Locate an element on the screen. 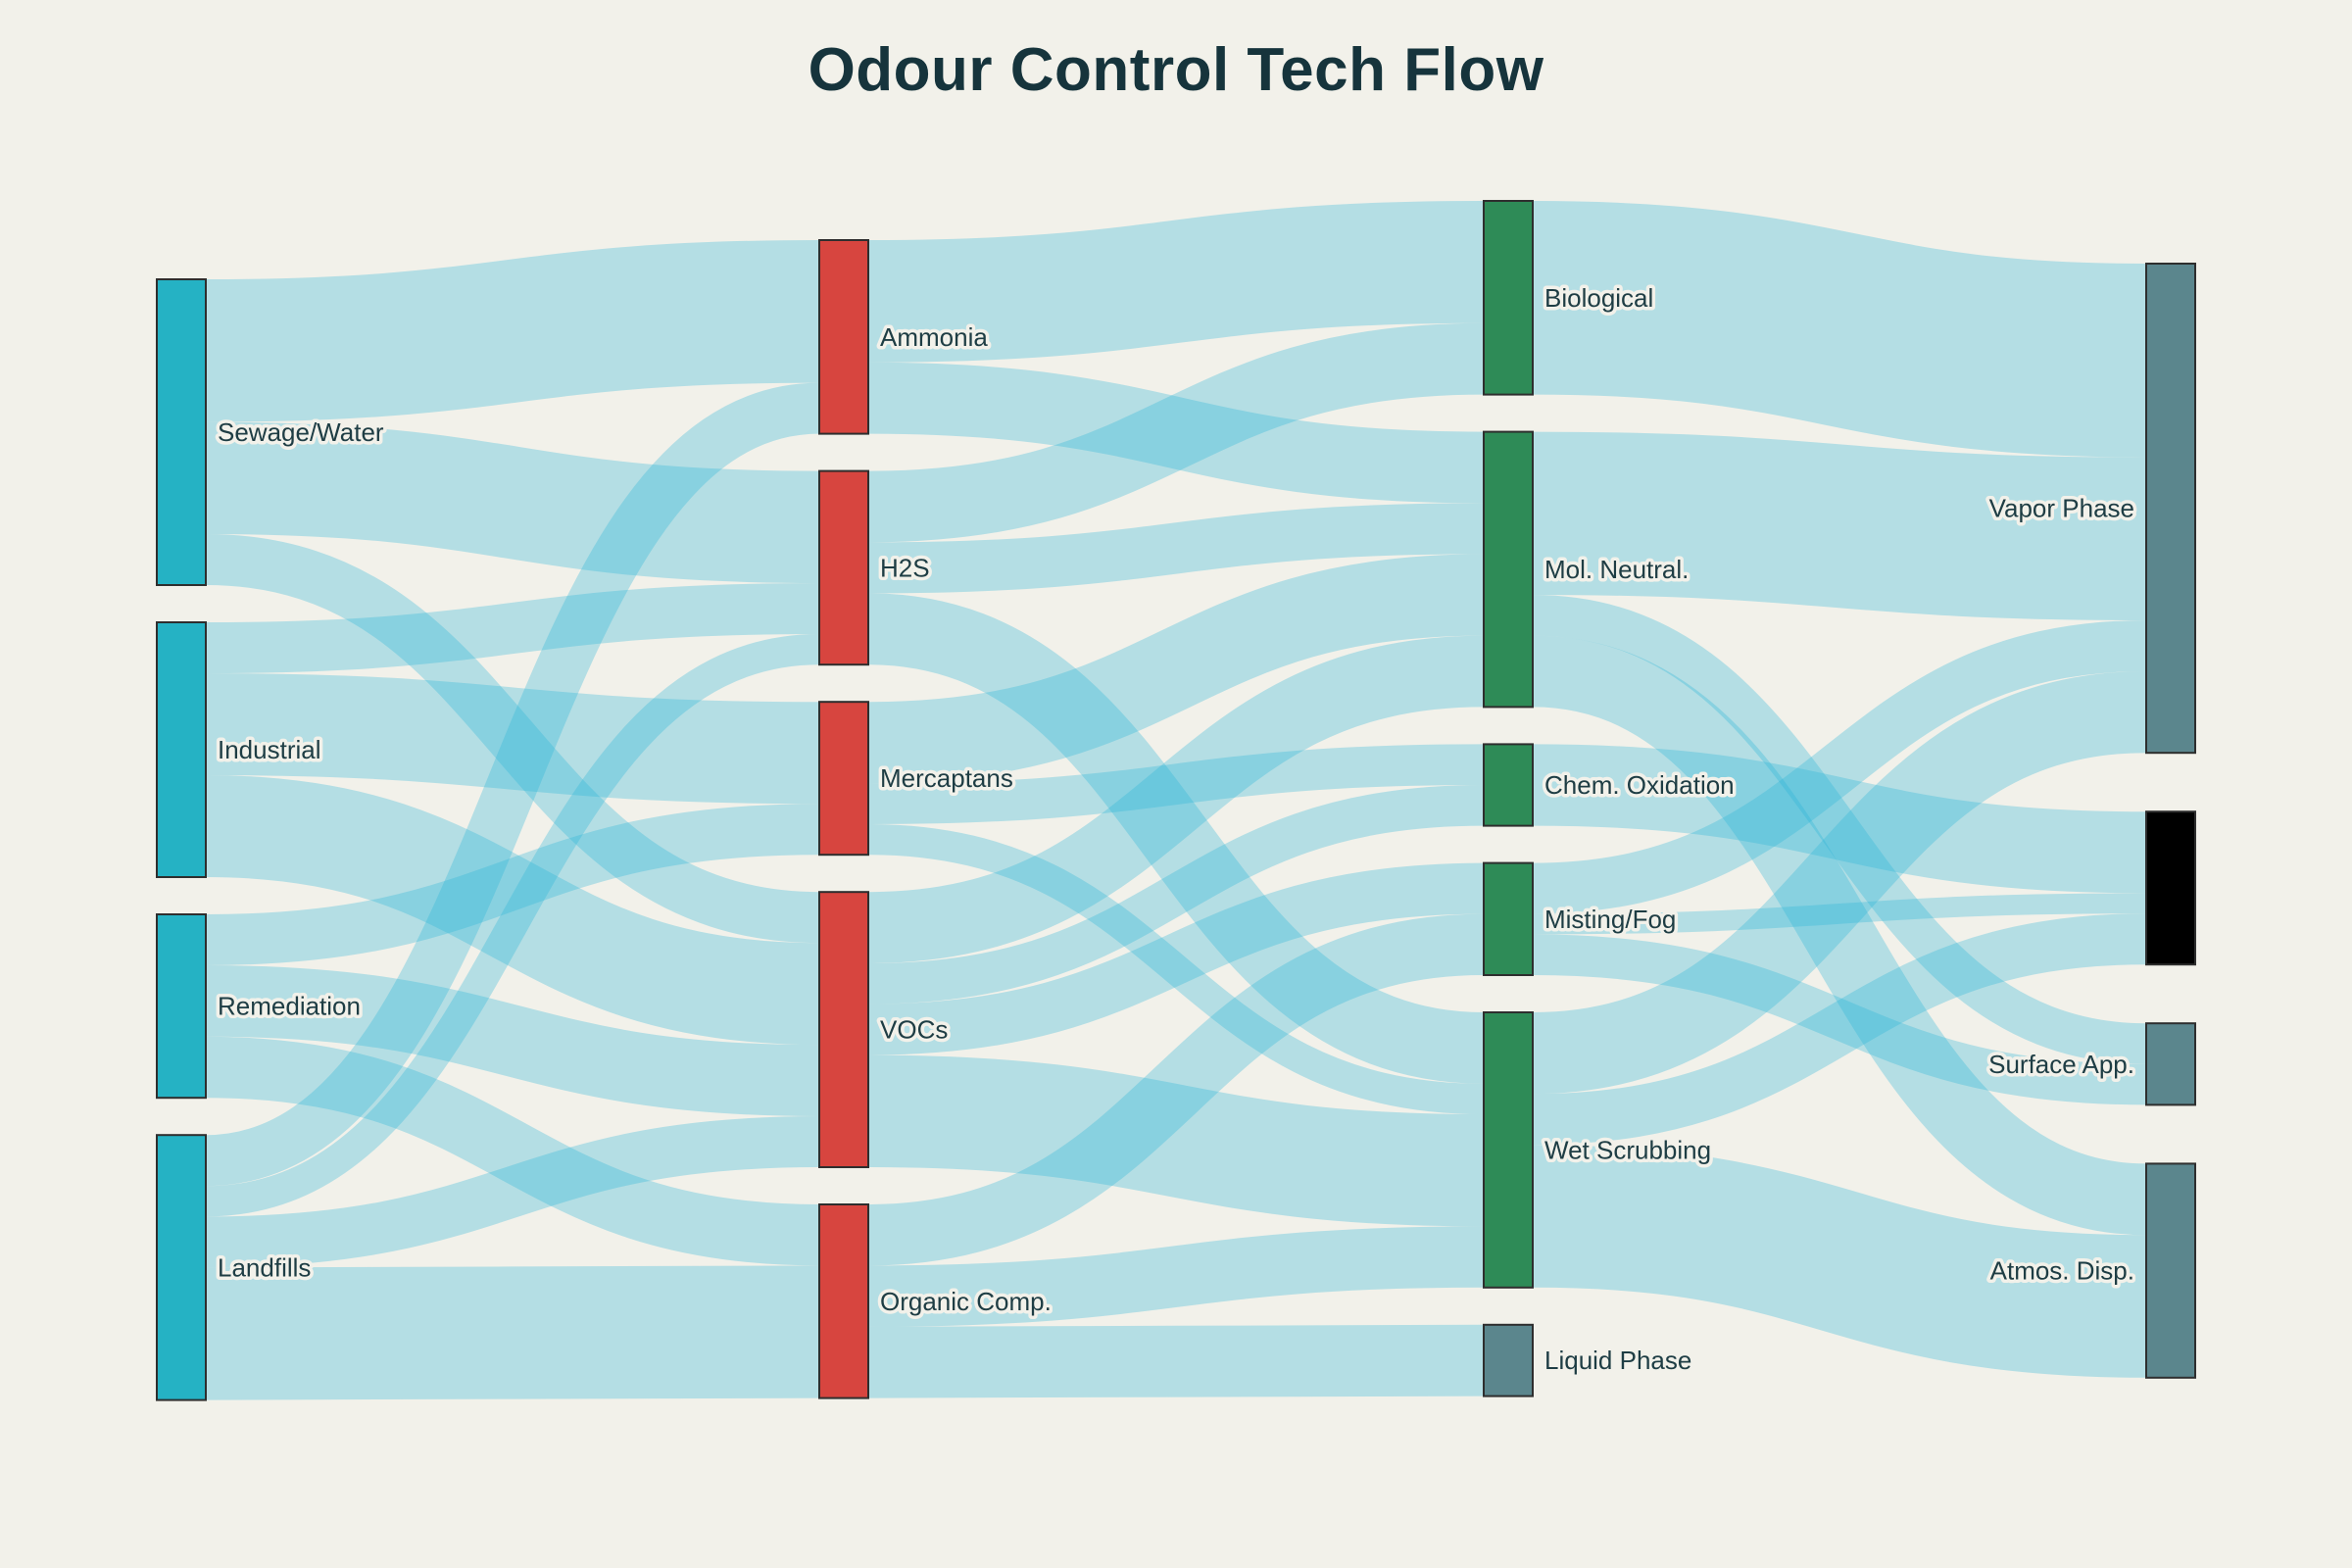 The image size is (2352, 1568). node-label-industrial: Industrial is located at coordinates (269, 749).